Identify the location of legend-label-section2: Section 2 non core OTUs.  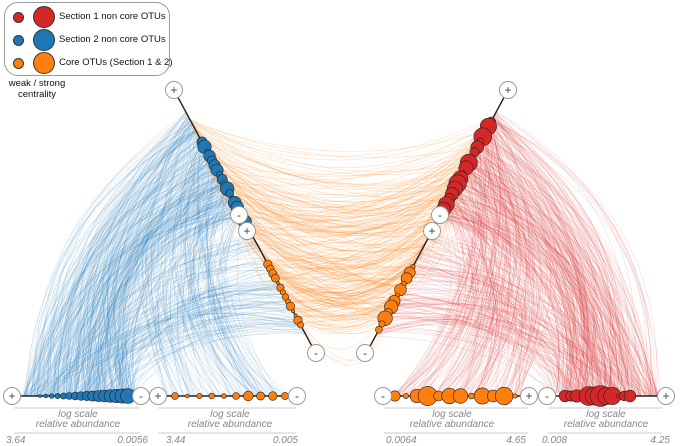
(112, 39).